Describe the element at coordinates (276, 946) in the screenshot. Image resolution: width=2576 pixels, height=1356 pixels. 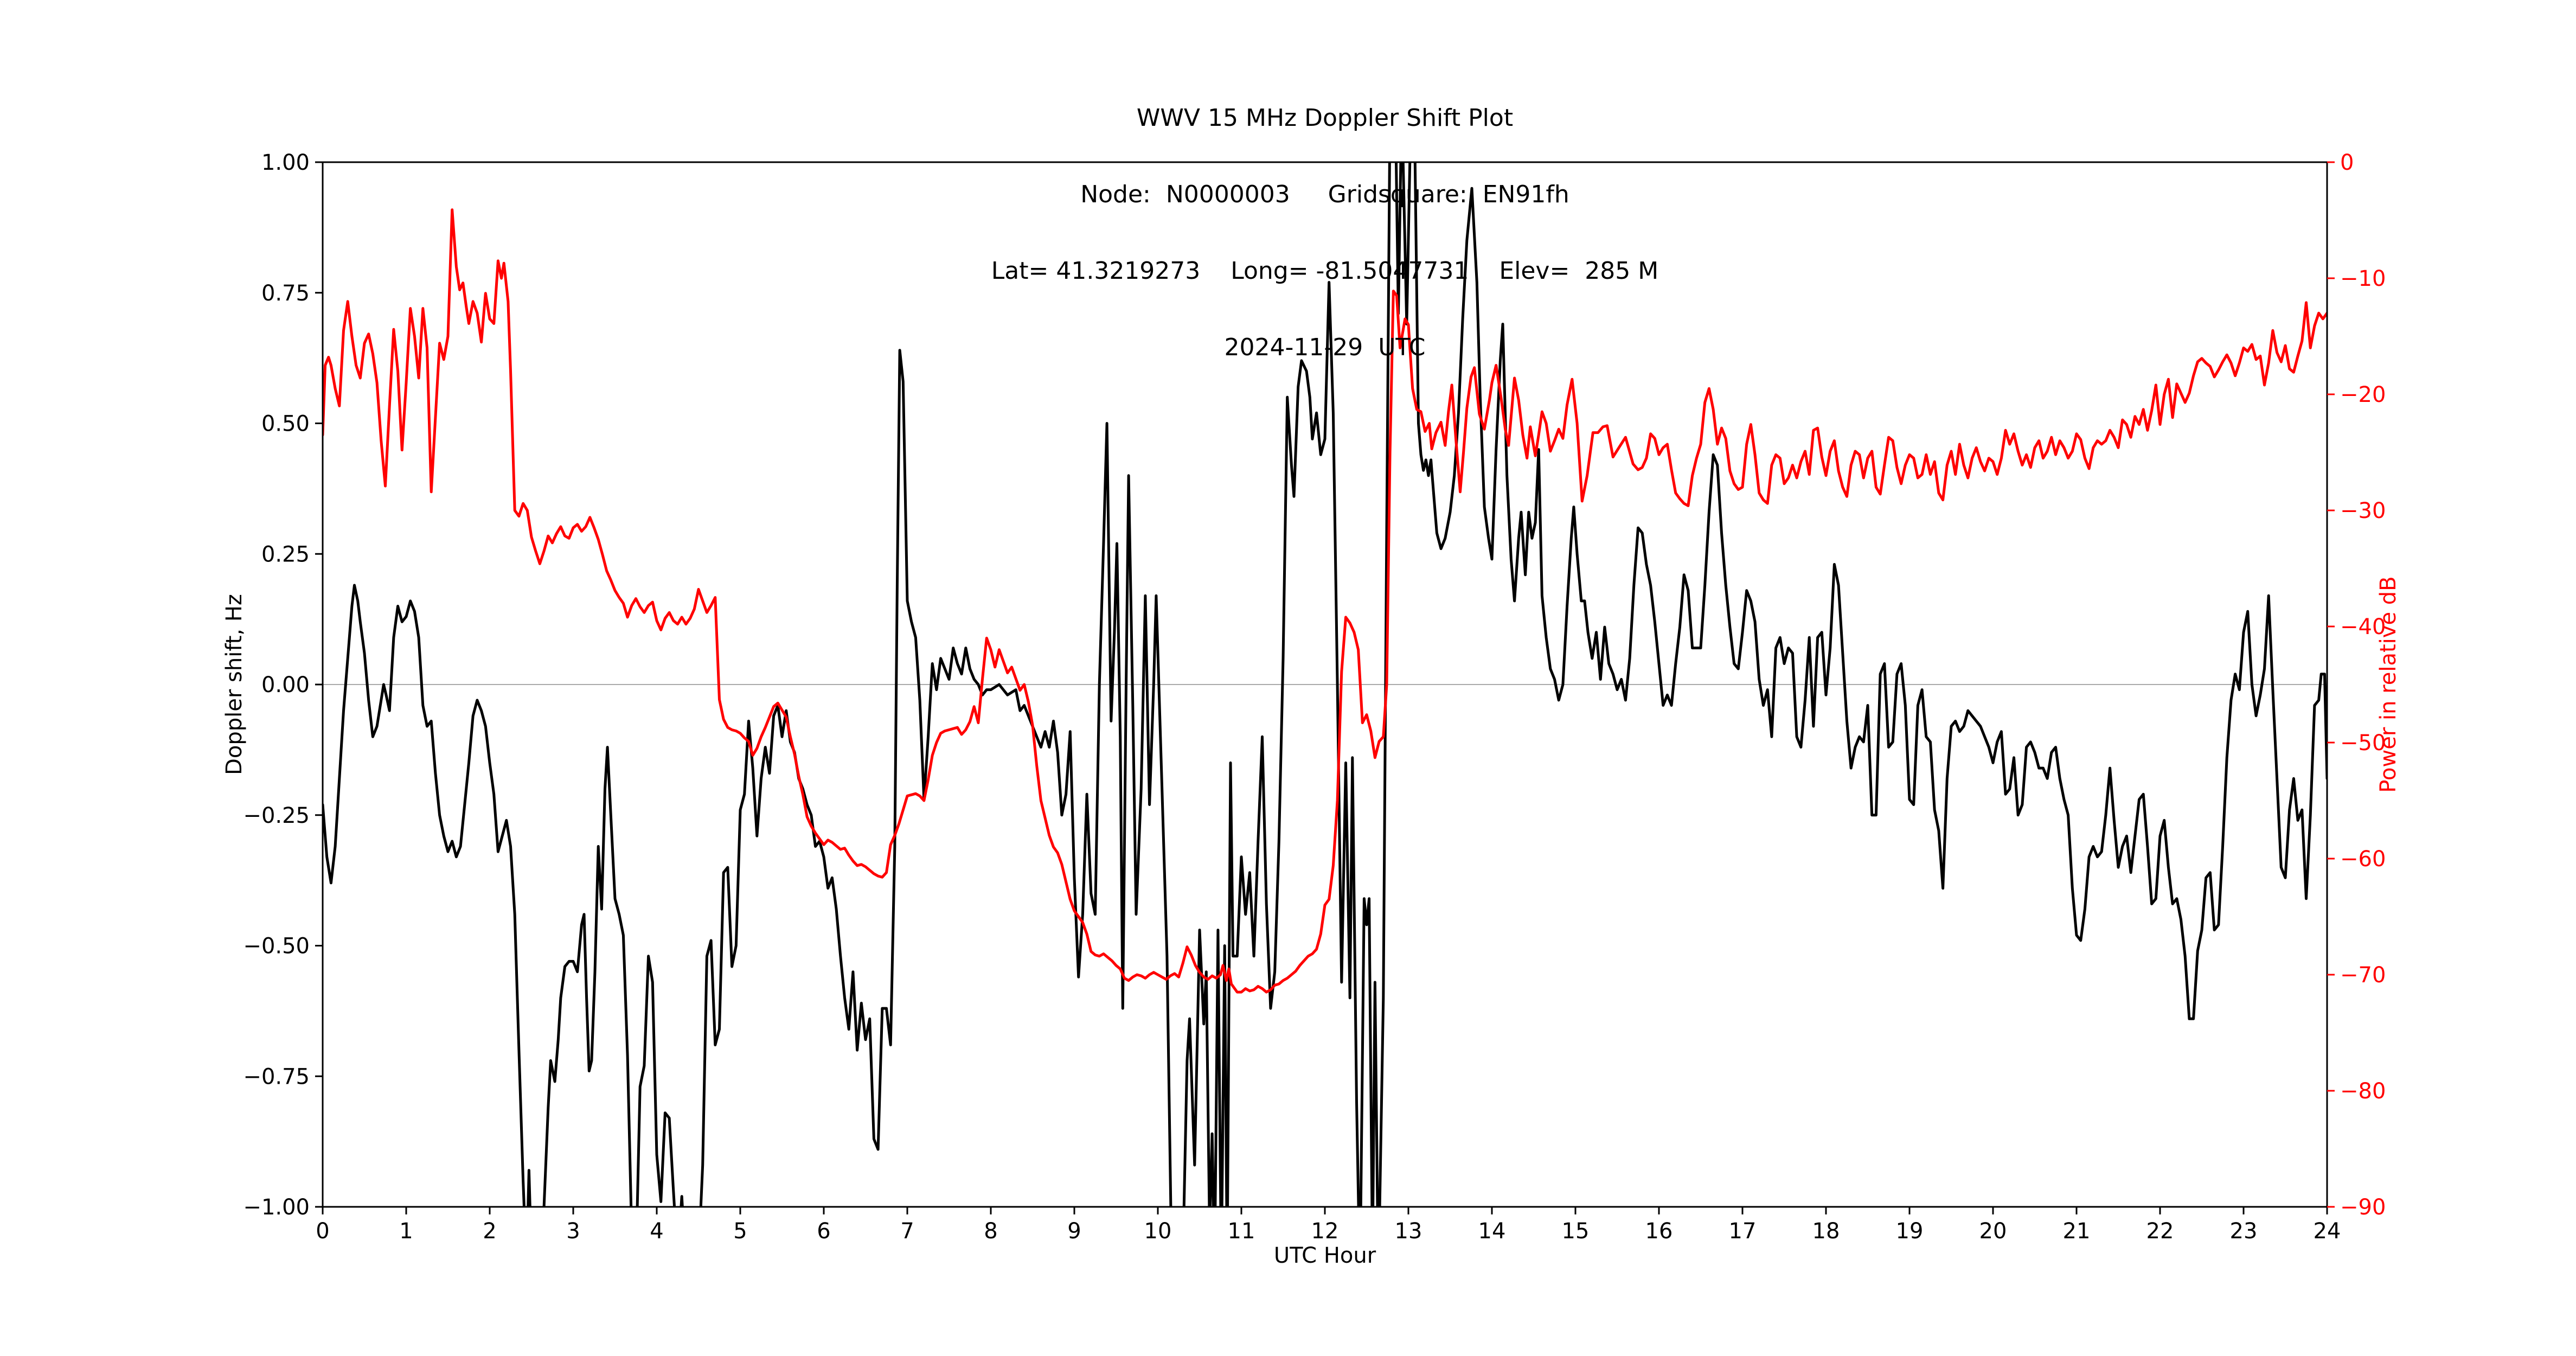
I see `left-y-tick-label: −0.50` at that location.